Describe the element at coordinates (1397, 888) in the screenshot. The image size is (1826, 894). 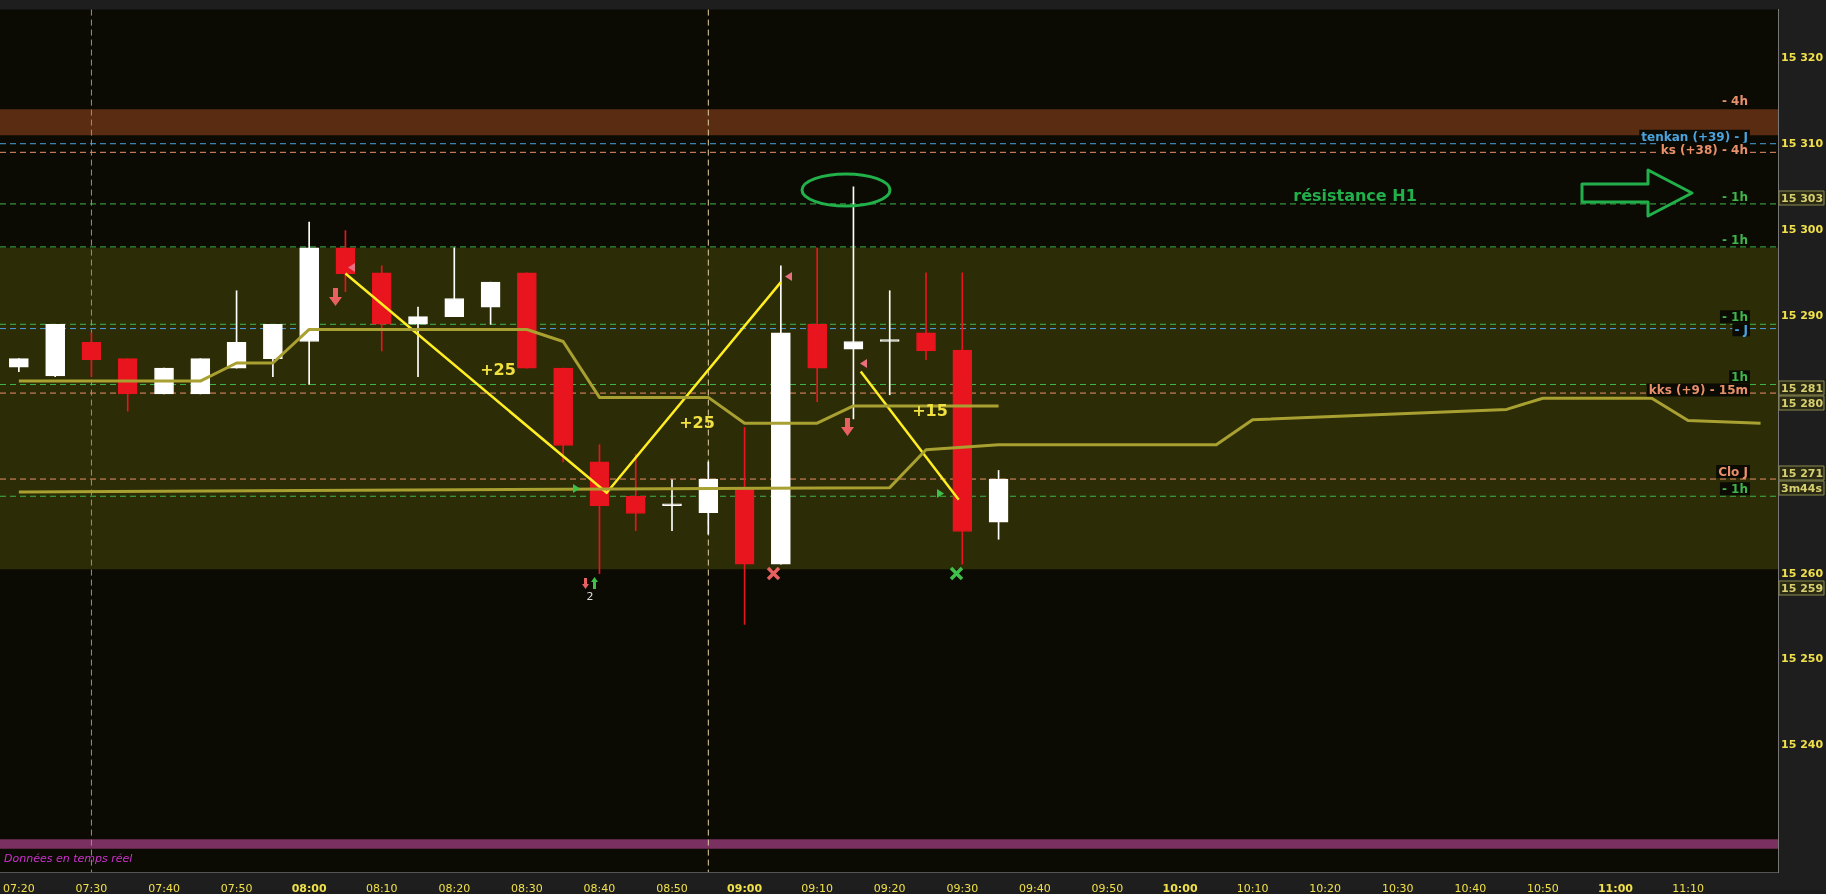
I see `x-tick-label: 10:30` at that location.